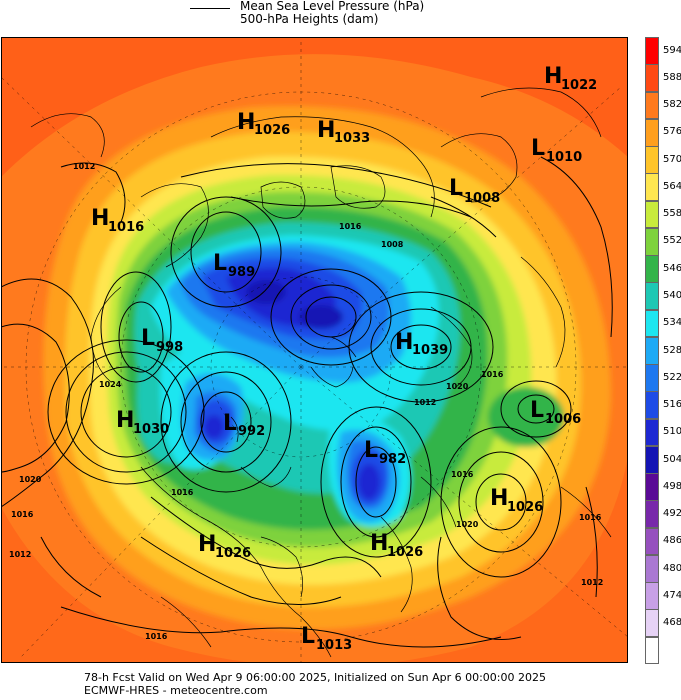 The image size is (681, 700). I want to click on pressure-system: L 992, so click(244, 425).